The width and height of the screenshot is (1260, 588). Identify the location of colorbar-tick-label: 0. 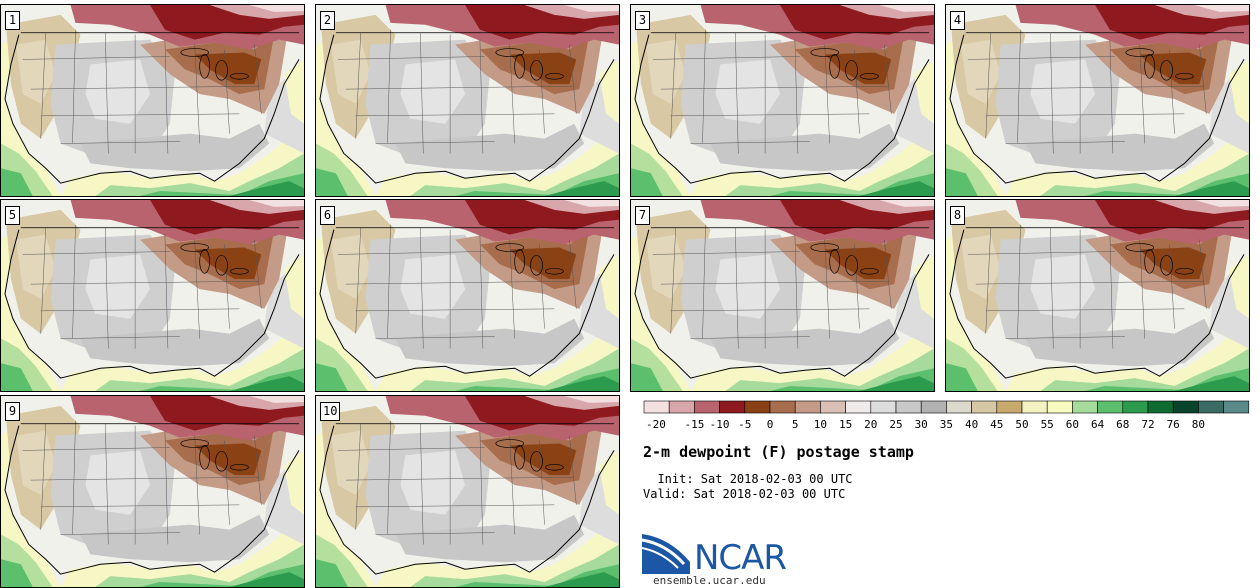
(770, 424).